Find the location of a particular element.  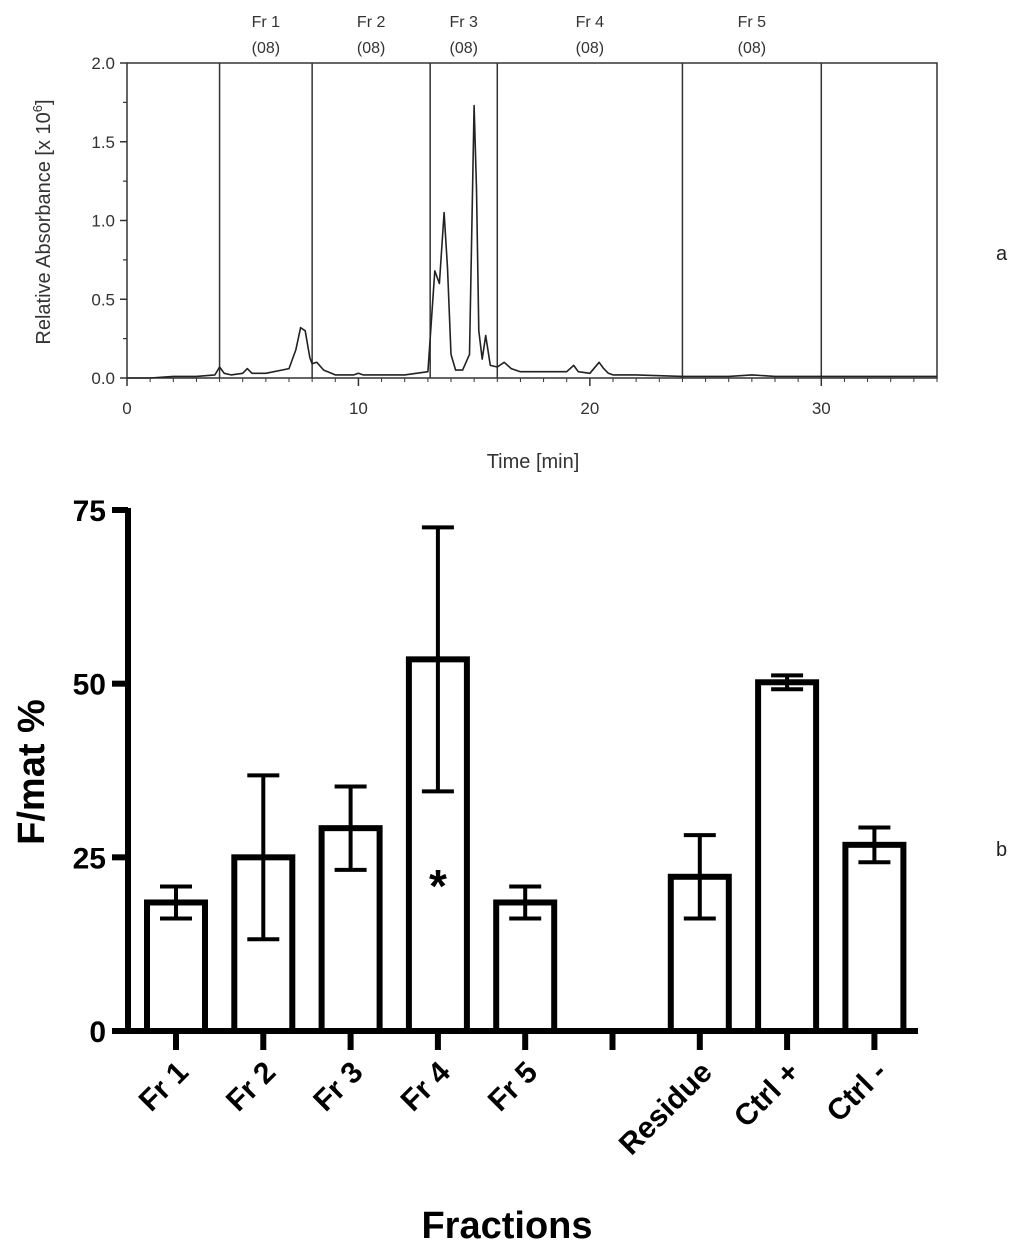

x-tick-label: 30 is located at coordinates (821, 408).